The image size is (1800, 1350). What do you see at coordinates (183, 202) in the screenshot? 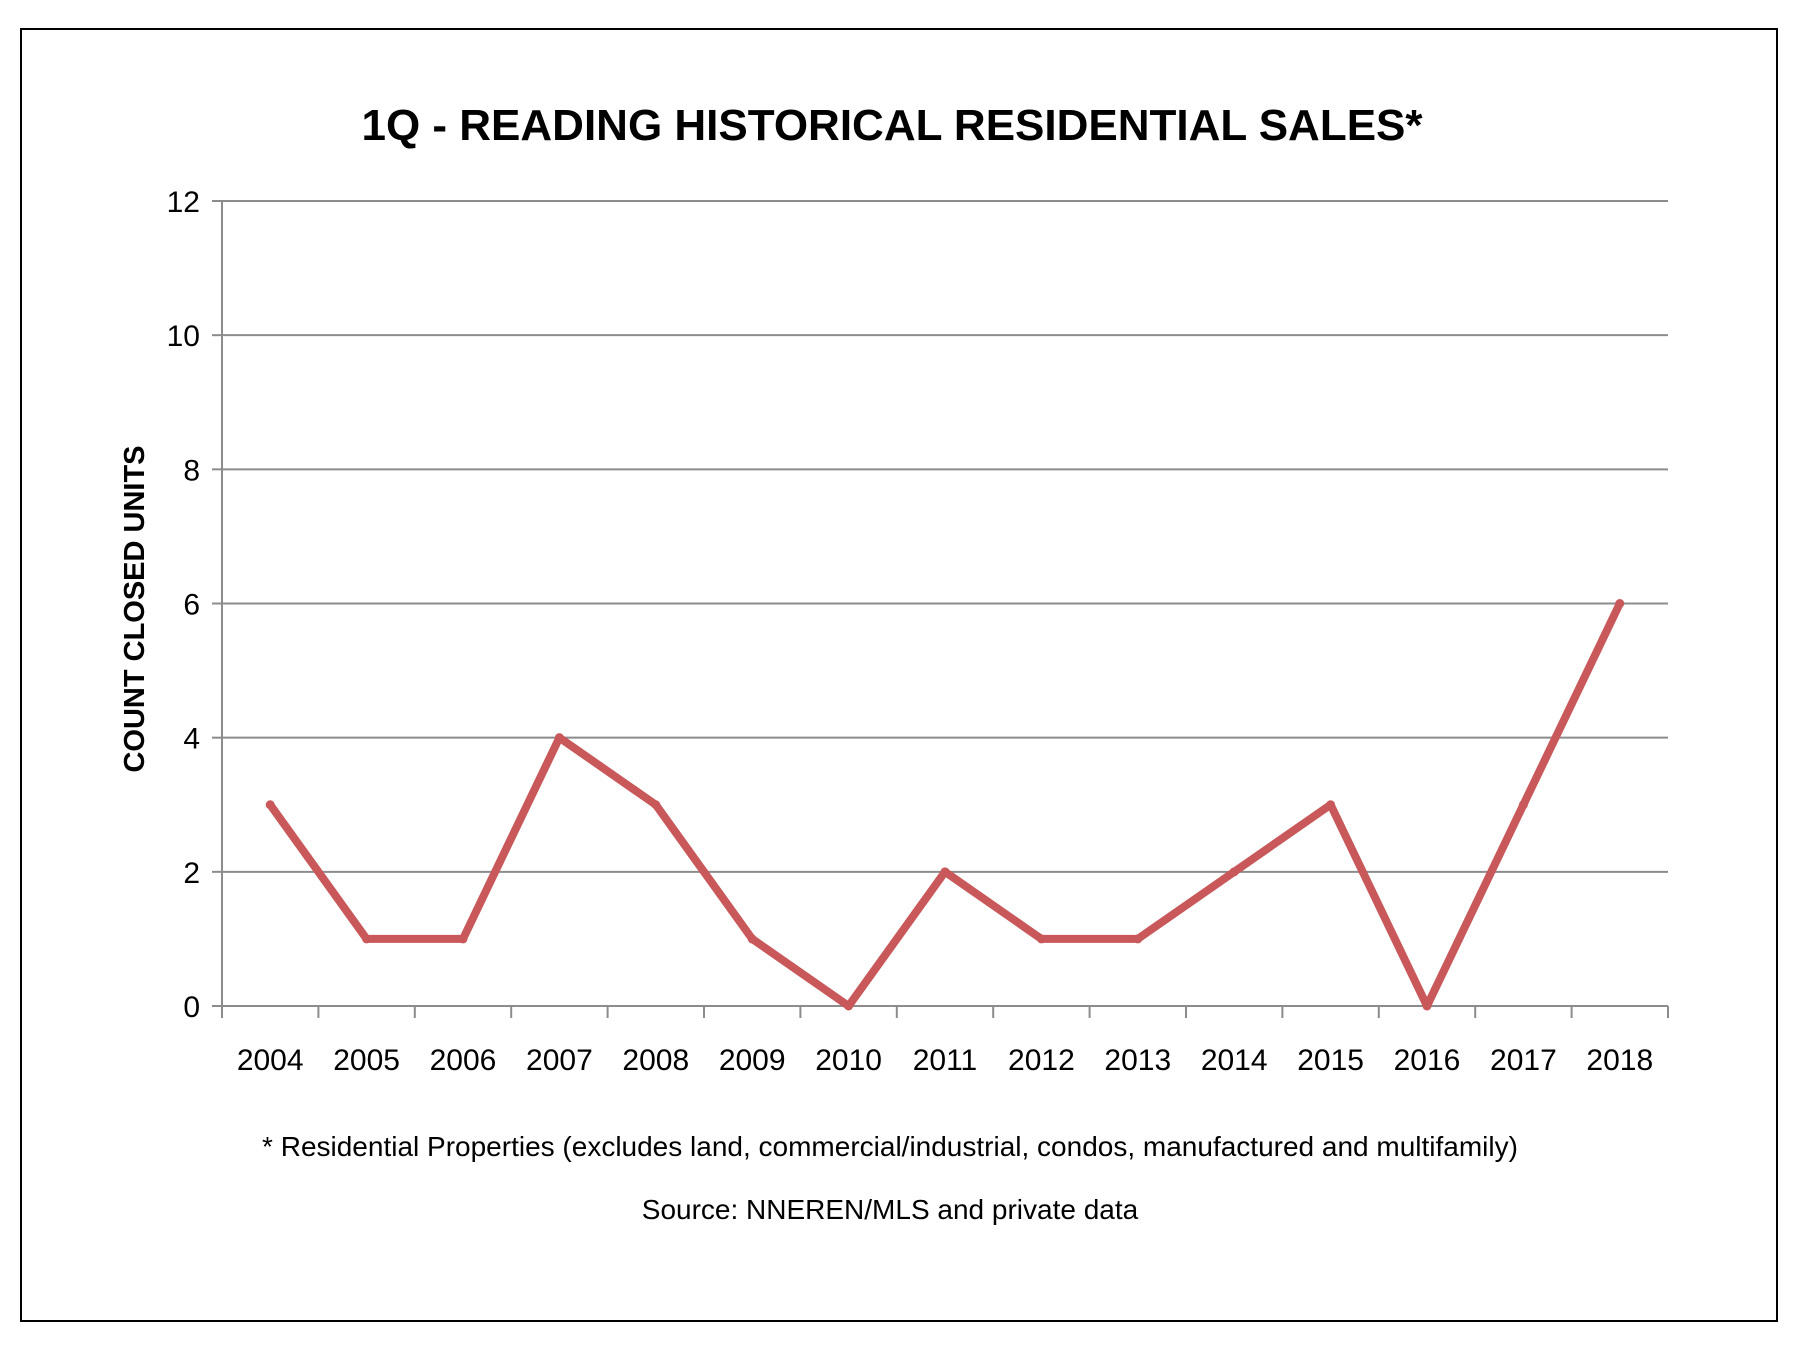
I see `y-tick-label: 12` at bounding box center [183, 202].